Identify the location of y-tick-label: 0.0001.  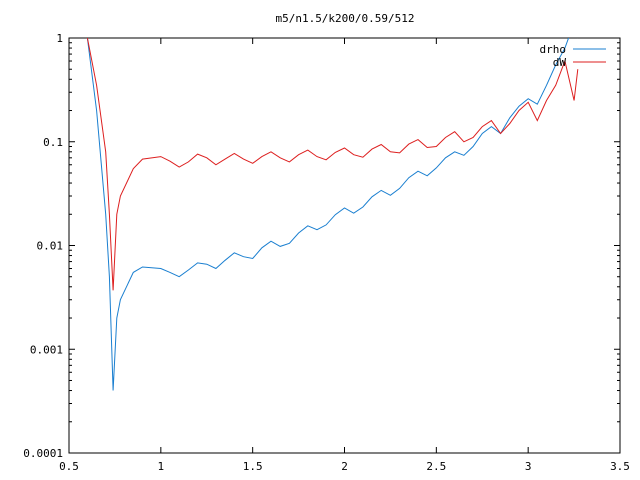
(43, 453).